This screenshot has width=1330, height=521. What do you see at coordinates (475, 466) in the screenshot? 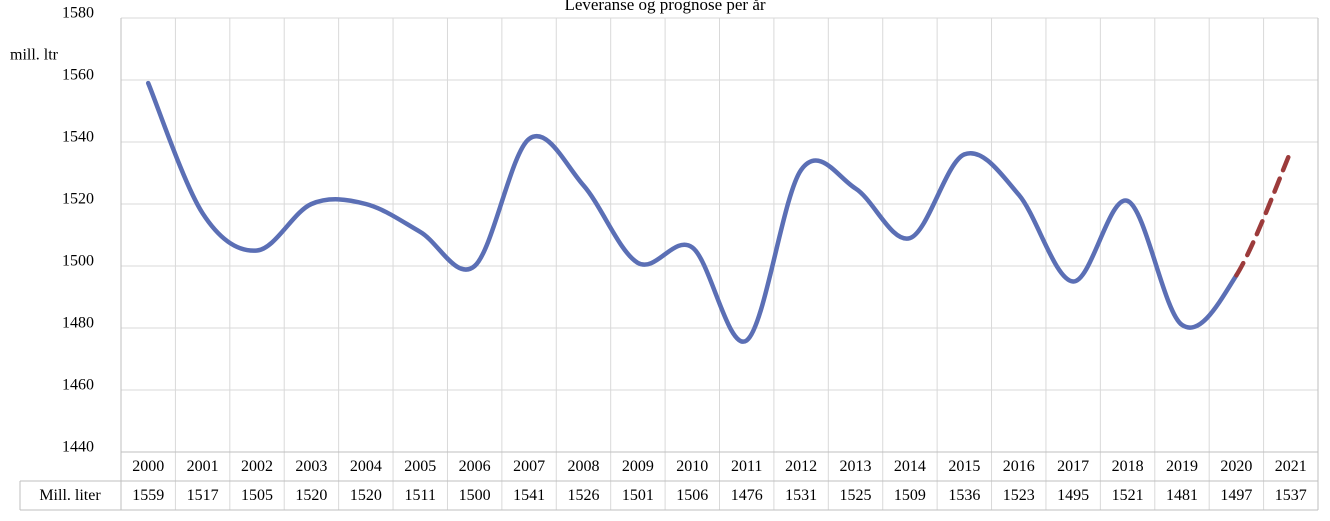
I see `x-tick-label: 2006` at bounding box center [475, 466].